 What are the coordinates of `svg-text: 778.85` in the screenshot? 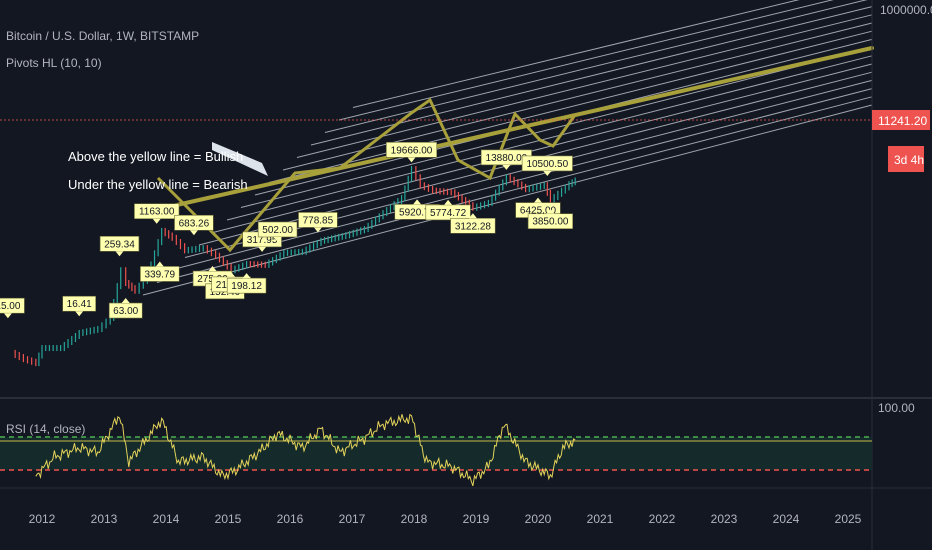 It's located at (318, 220).